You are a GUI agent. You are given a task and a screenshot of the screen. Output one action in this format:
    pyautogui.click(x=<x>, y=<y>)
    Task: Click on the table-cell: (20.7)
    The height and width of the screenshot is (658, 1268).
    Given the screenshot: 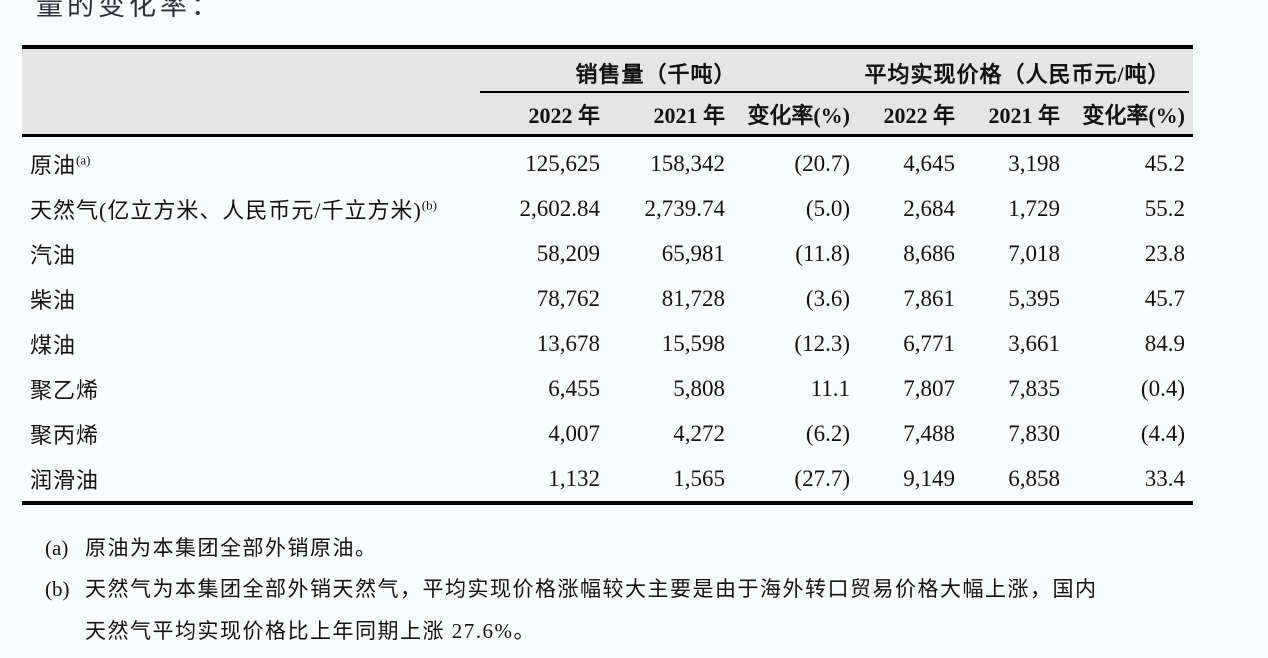 What is the action you would take?
    pyautogui.click(x=822, y=163)
    